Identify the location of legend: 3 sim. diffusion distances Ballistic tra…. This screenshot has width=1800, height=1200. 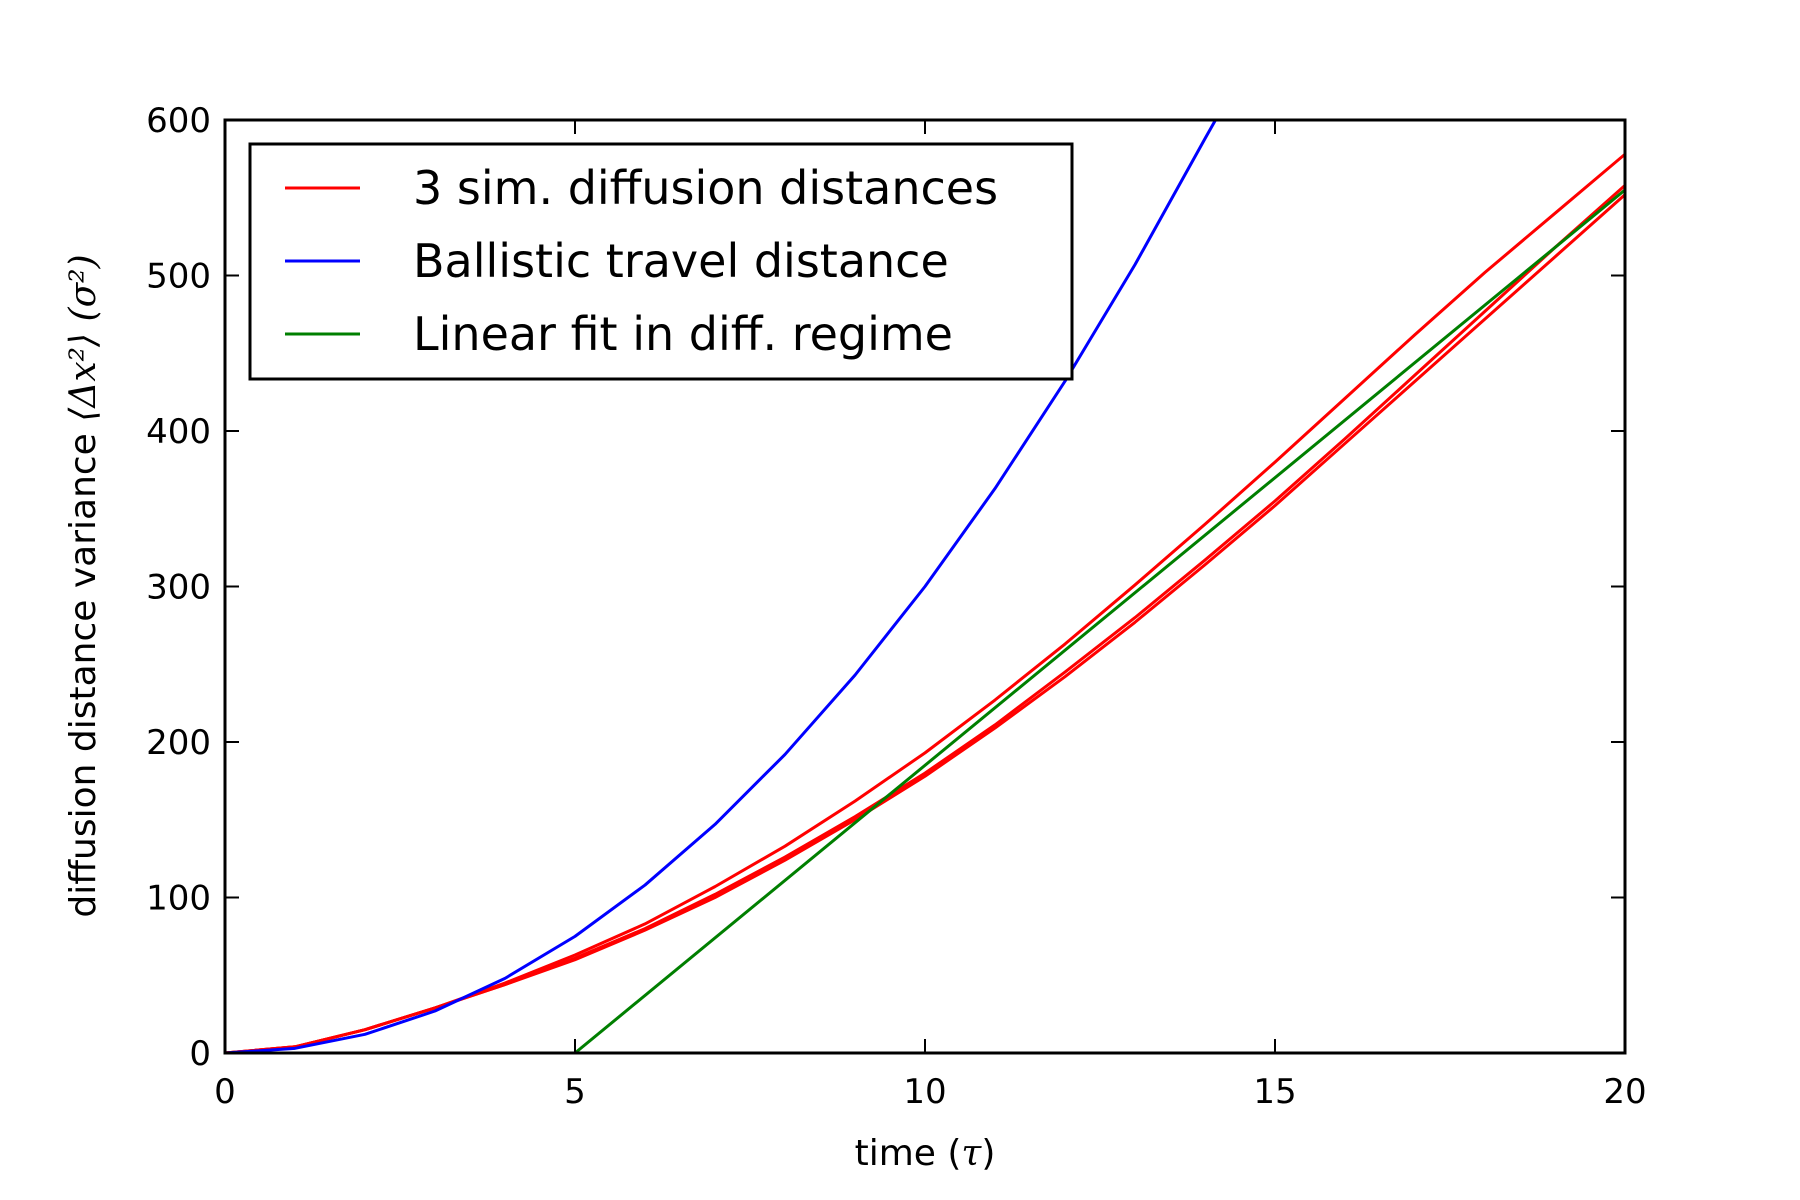
(661, 261).